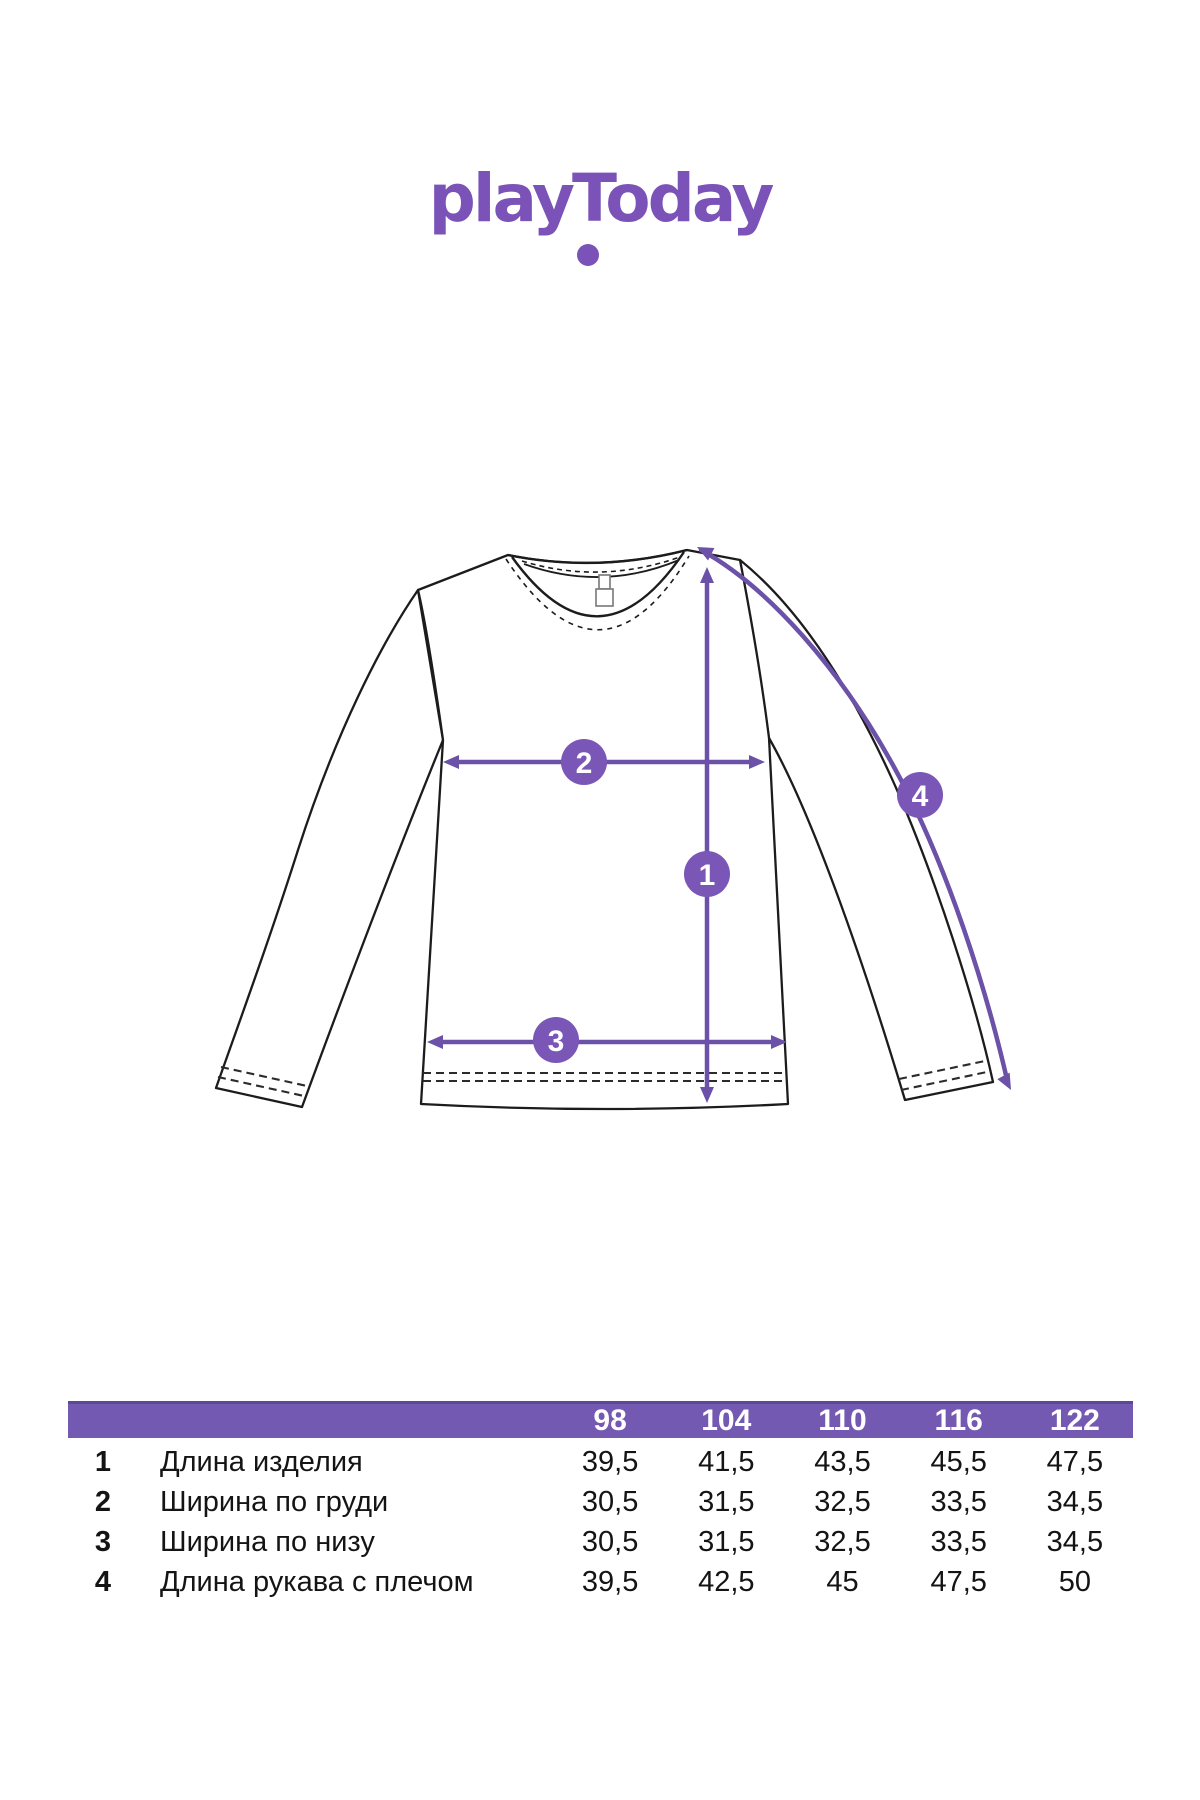  I want to click on stitch-lines, so click(602, 1078).